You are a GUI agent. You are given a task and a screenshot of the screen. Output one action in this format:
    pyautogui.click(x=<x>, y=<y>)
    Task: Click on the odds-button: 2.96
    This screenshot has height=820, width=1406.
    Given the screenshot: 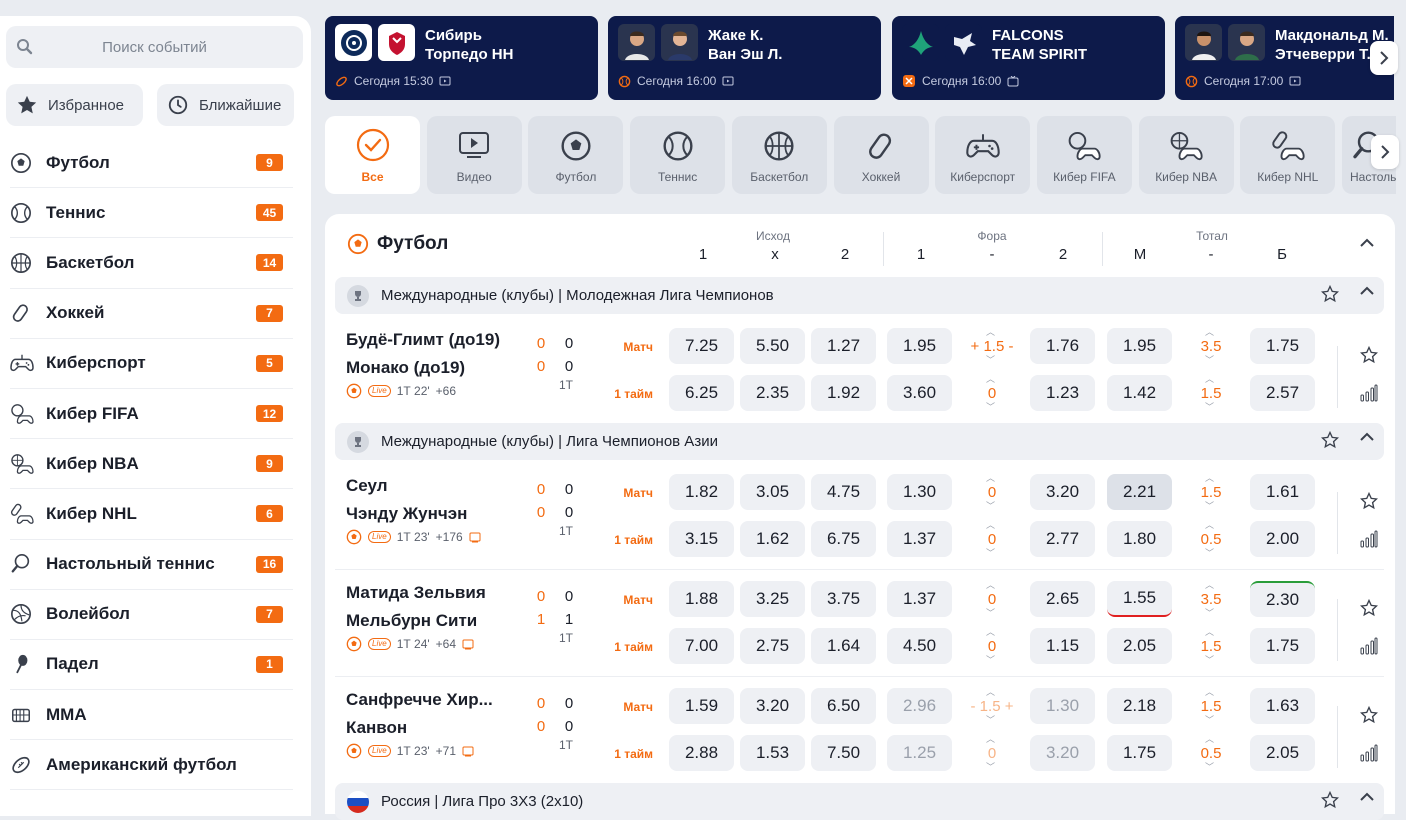 What is the action you would take?
    pyautogui.click(x=919, y=706)
    